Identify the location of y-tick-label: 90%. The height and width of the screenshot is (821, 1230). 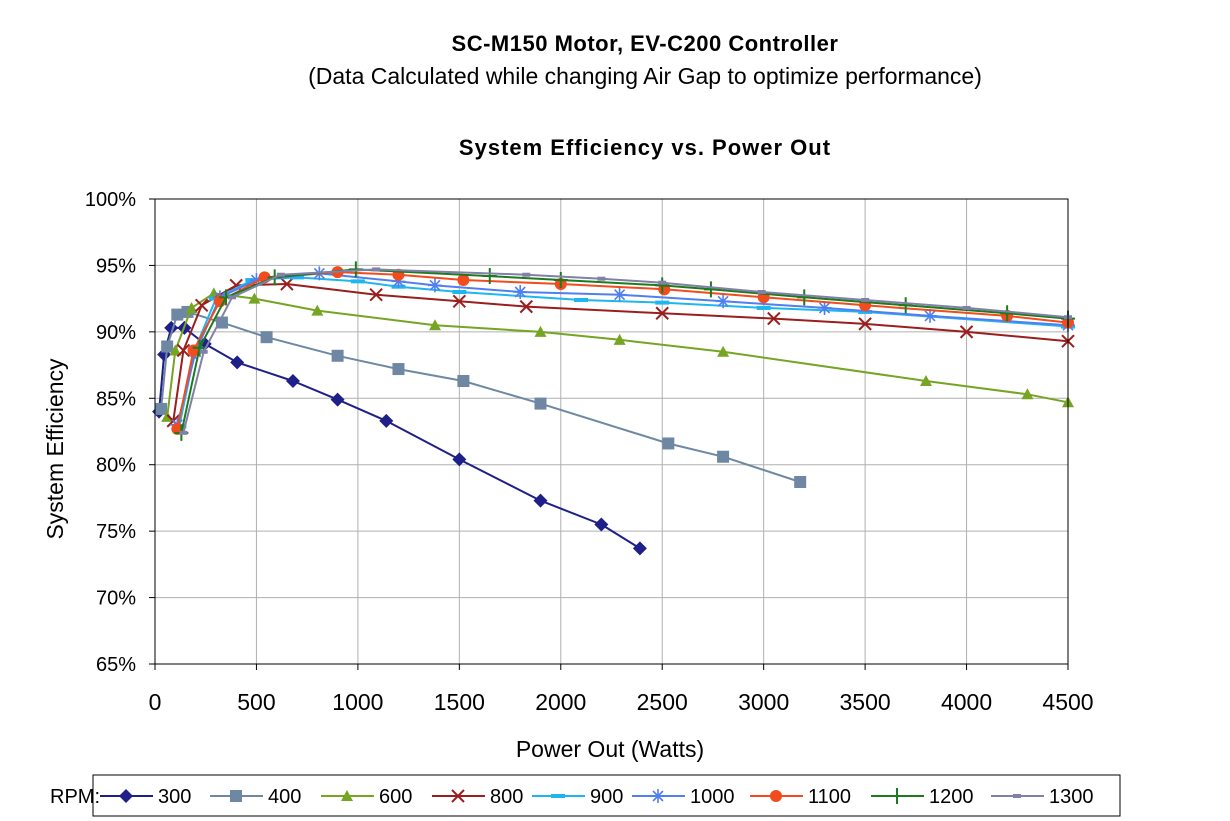
(116, 333).